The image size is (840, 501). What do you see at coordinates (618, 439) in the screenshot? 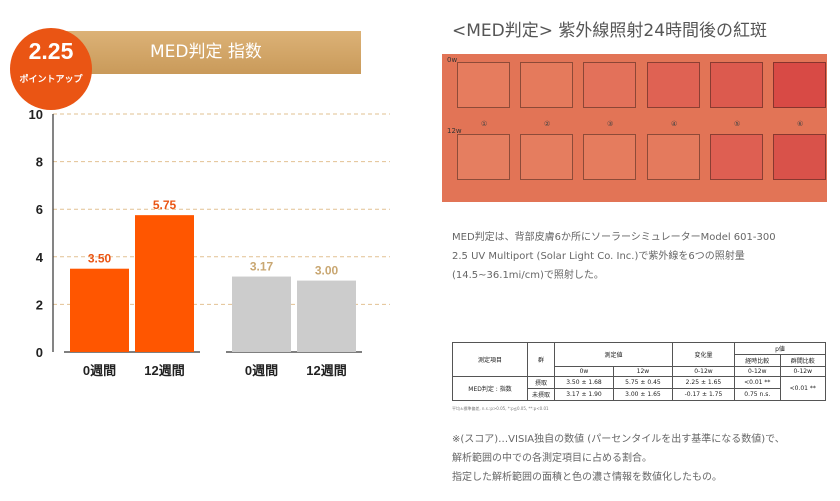
I see `note-line: ※(スコア)…VISIA独自の数値 (パーセンタイルを出す基準になる数値)で、` at bounding box center [618, 439].